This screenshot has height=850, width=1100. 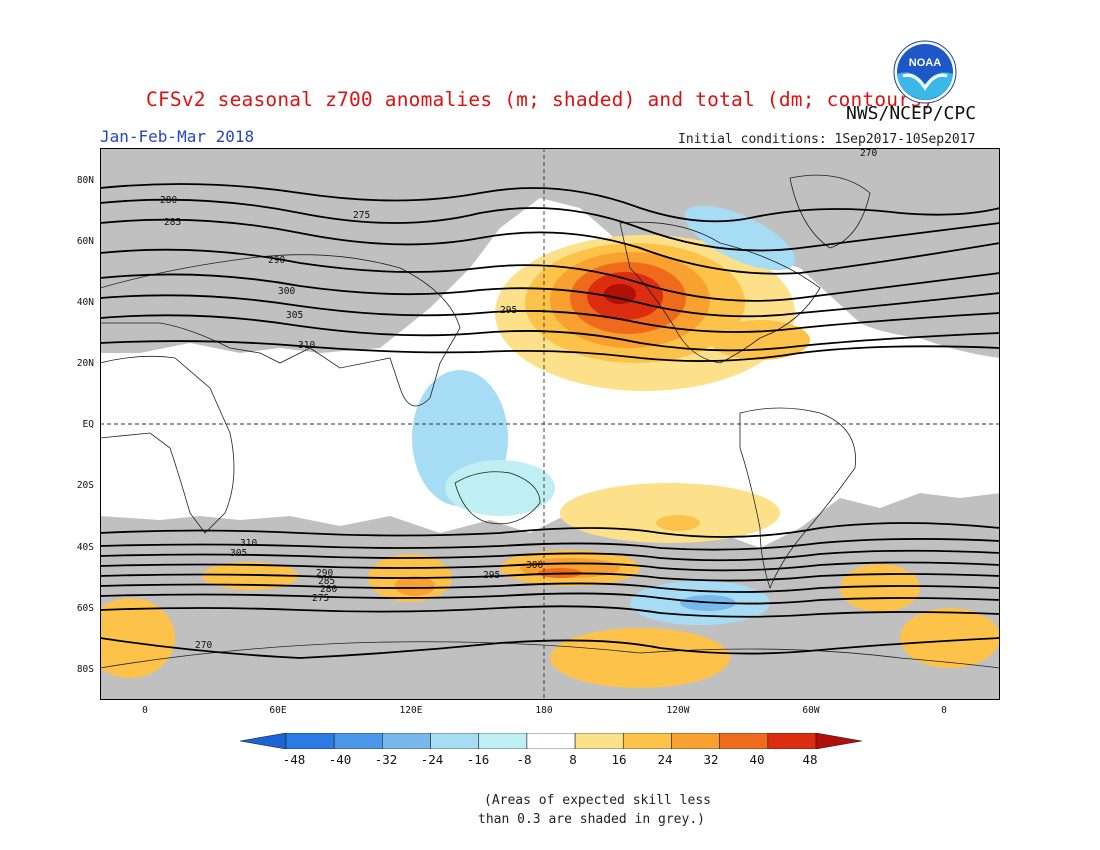 What do you see at coordinates (550, 544) in the screenshot?
I see `contour-s305` at bounding box center [550, 544].